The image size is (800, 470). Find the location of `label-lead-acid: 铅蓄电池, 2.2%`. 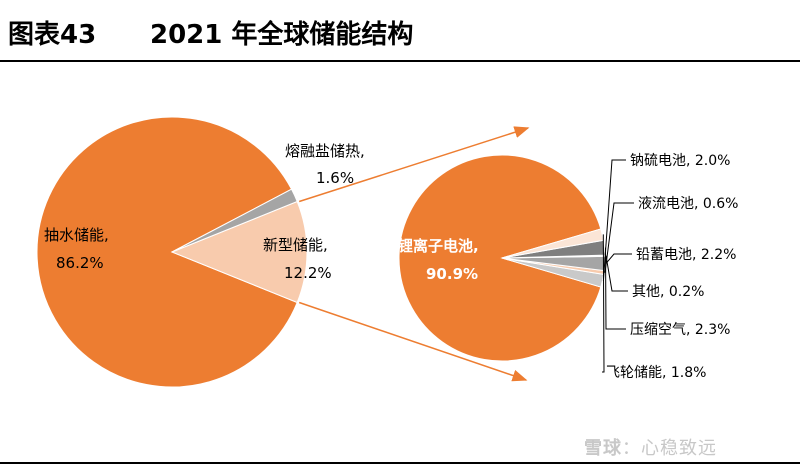

label-lead-acid: 铅蓄电池, 2.2% is located at coordinates (686, 255).